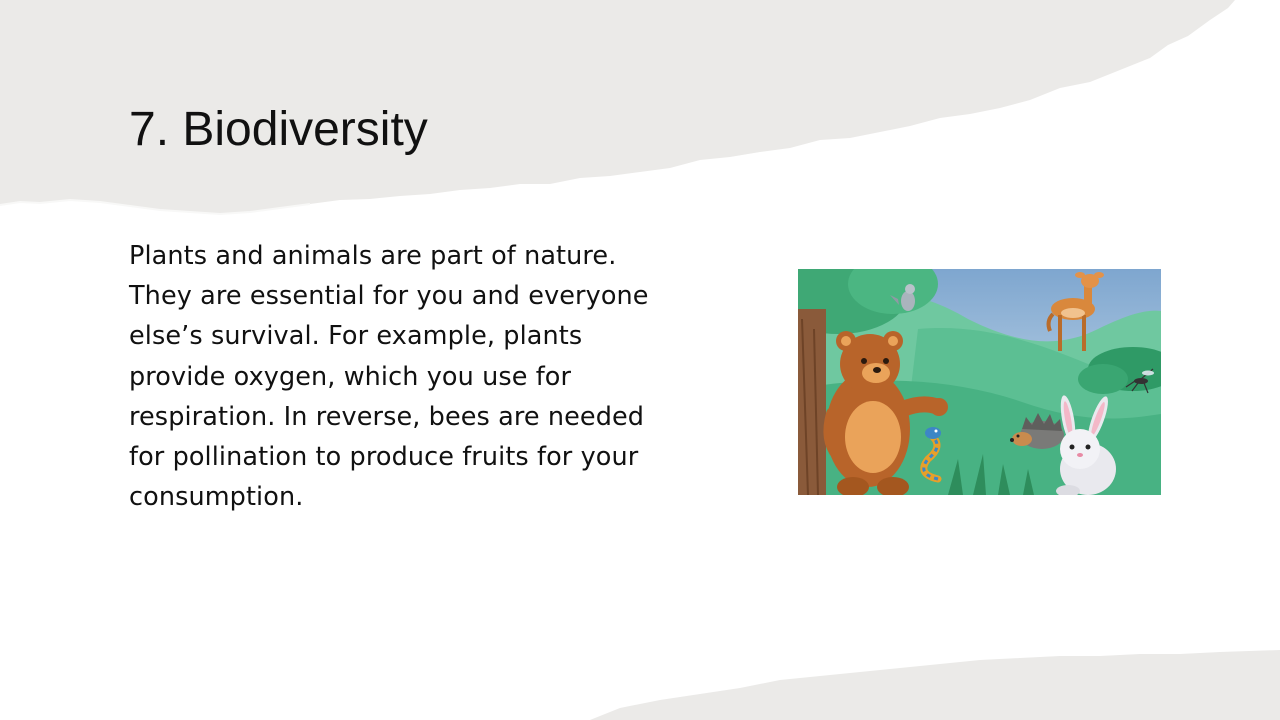 This screenshot has width=1280, height=720. What do you see at coordinates (389, 296) in the screenshot?
I see `body-line: They are essential for you and everyone` at bounding box center [389, 296].